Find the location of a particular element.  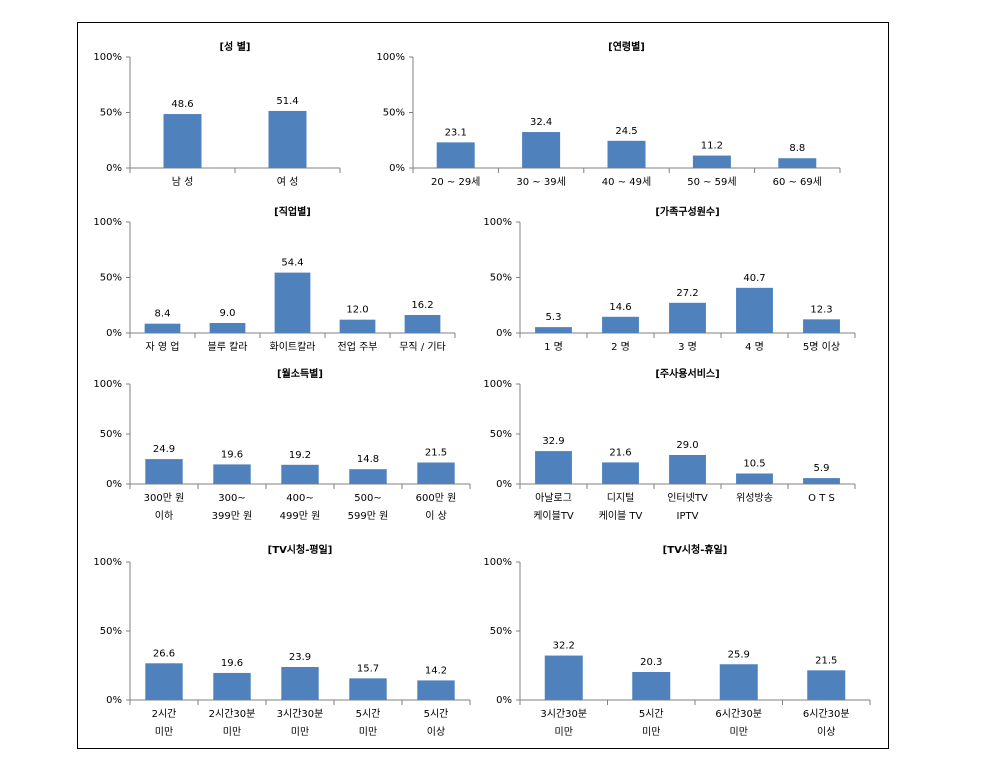

x-tick-label: 위성방송 is located at coordinates (754, 497).